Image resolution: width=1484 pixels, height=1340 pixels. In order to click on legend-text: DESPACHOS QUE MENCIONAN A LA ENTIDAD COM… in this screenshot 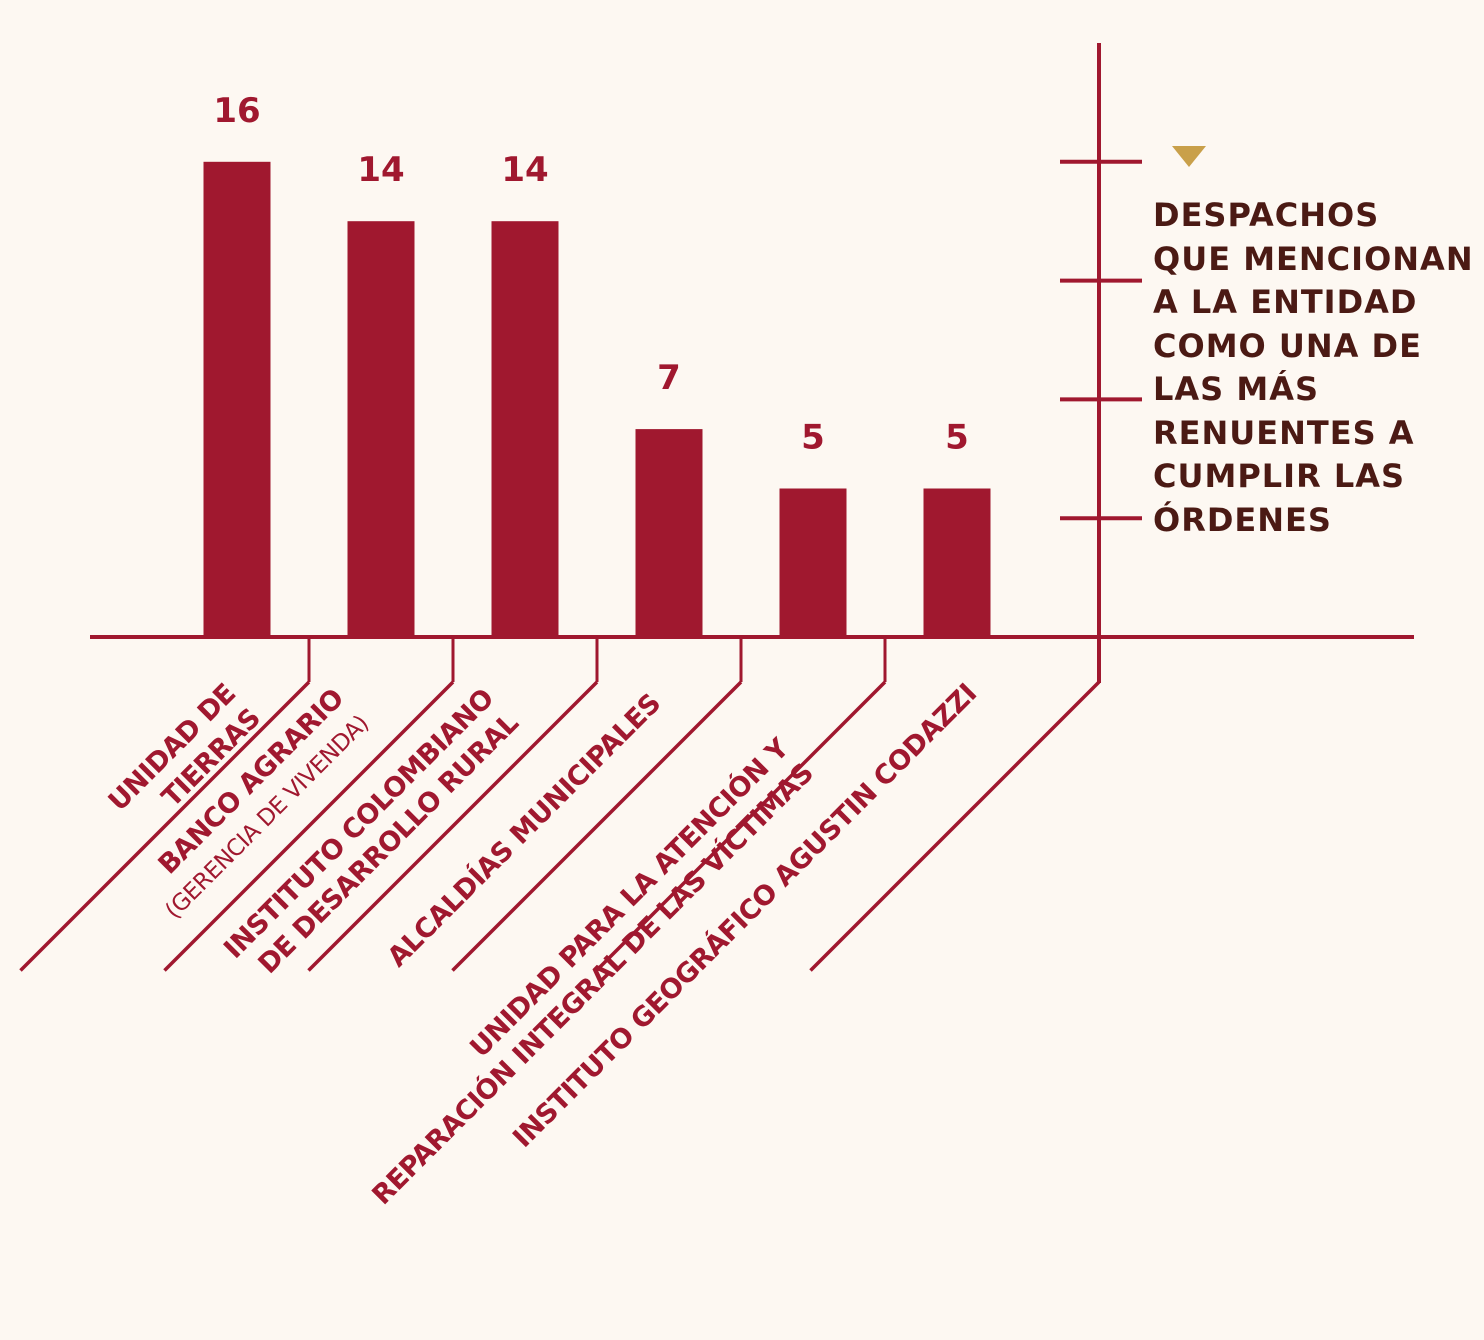, I will do `click(1313, 367)`.